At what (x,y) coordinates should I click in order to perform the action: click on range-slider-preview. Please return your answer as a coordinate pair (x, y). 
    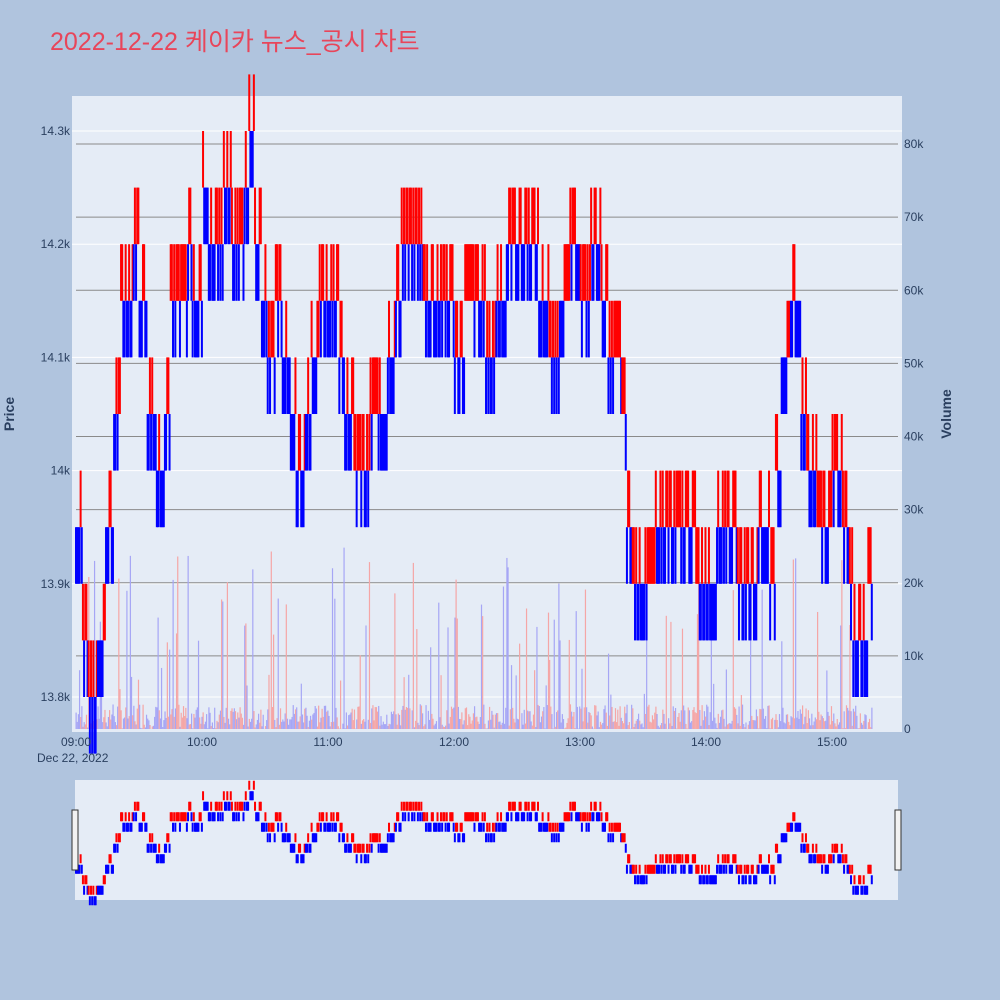
    Looking at the image, I should click on (474, 843).